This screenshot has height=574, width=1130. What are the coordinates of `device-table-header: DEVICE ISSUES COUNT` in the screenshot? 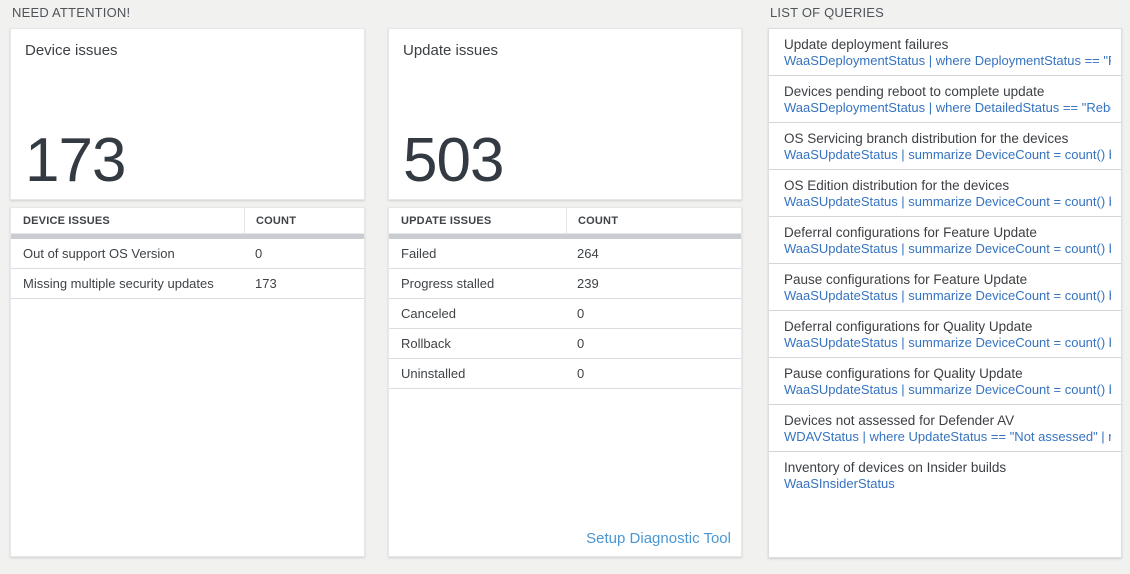 It's located at (187, 221).